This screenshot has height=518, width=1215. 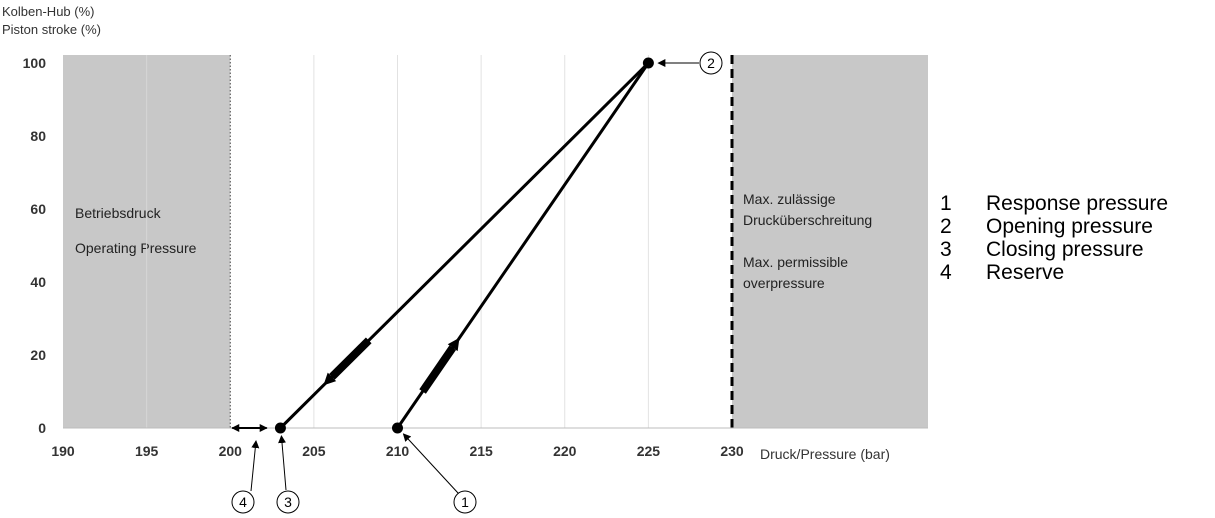 I want to click on marker-label-1: 1, so click(x=465, y=502).